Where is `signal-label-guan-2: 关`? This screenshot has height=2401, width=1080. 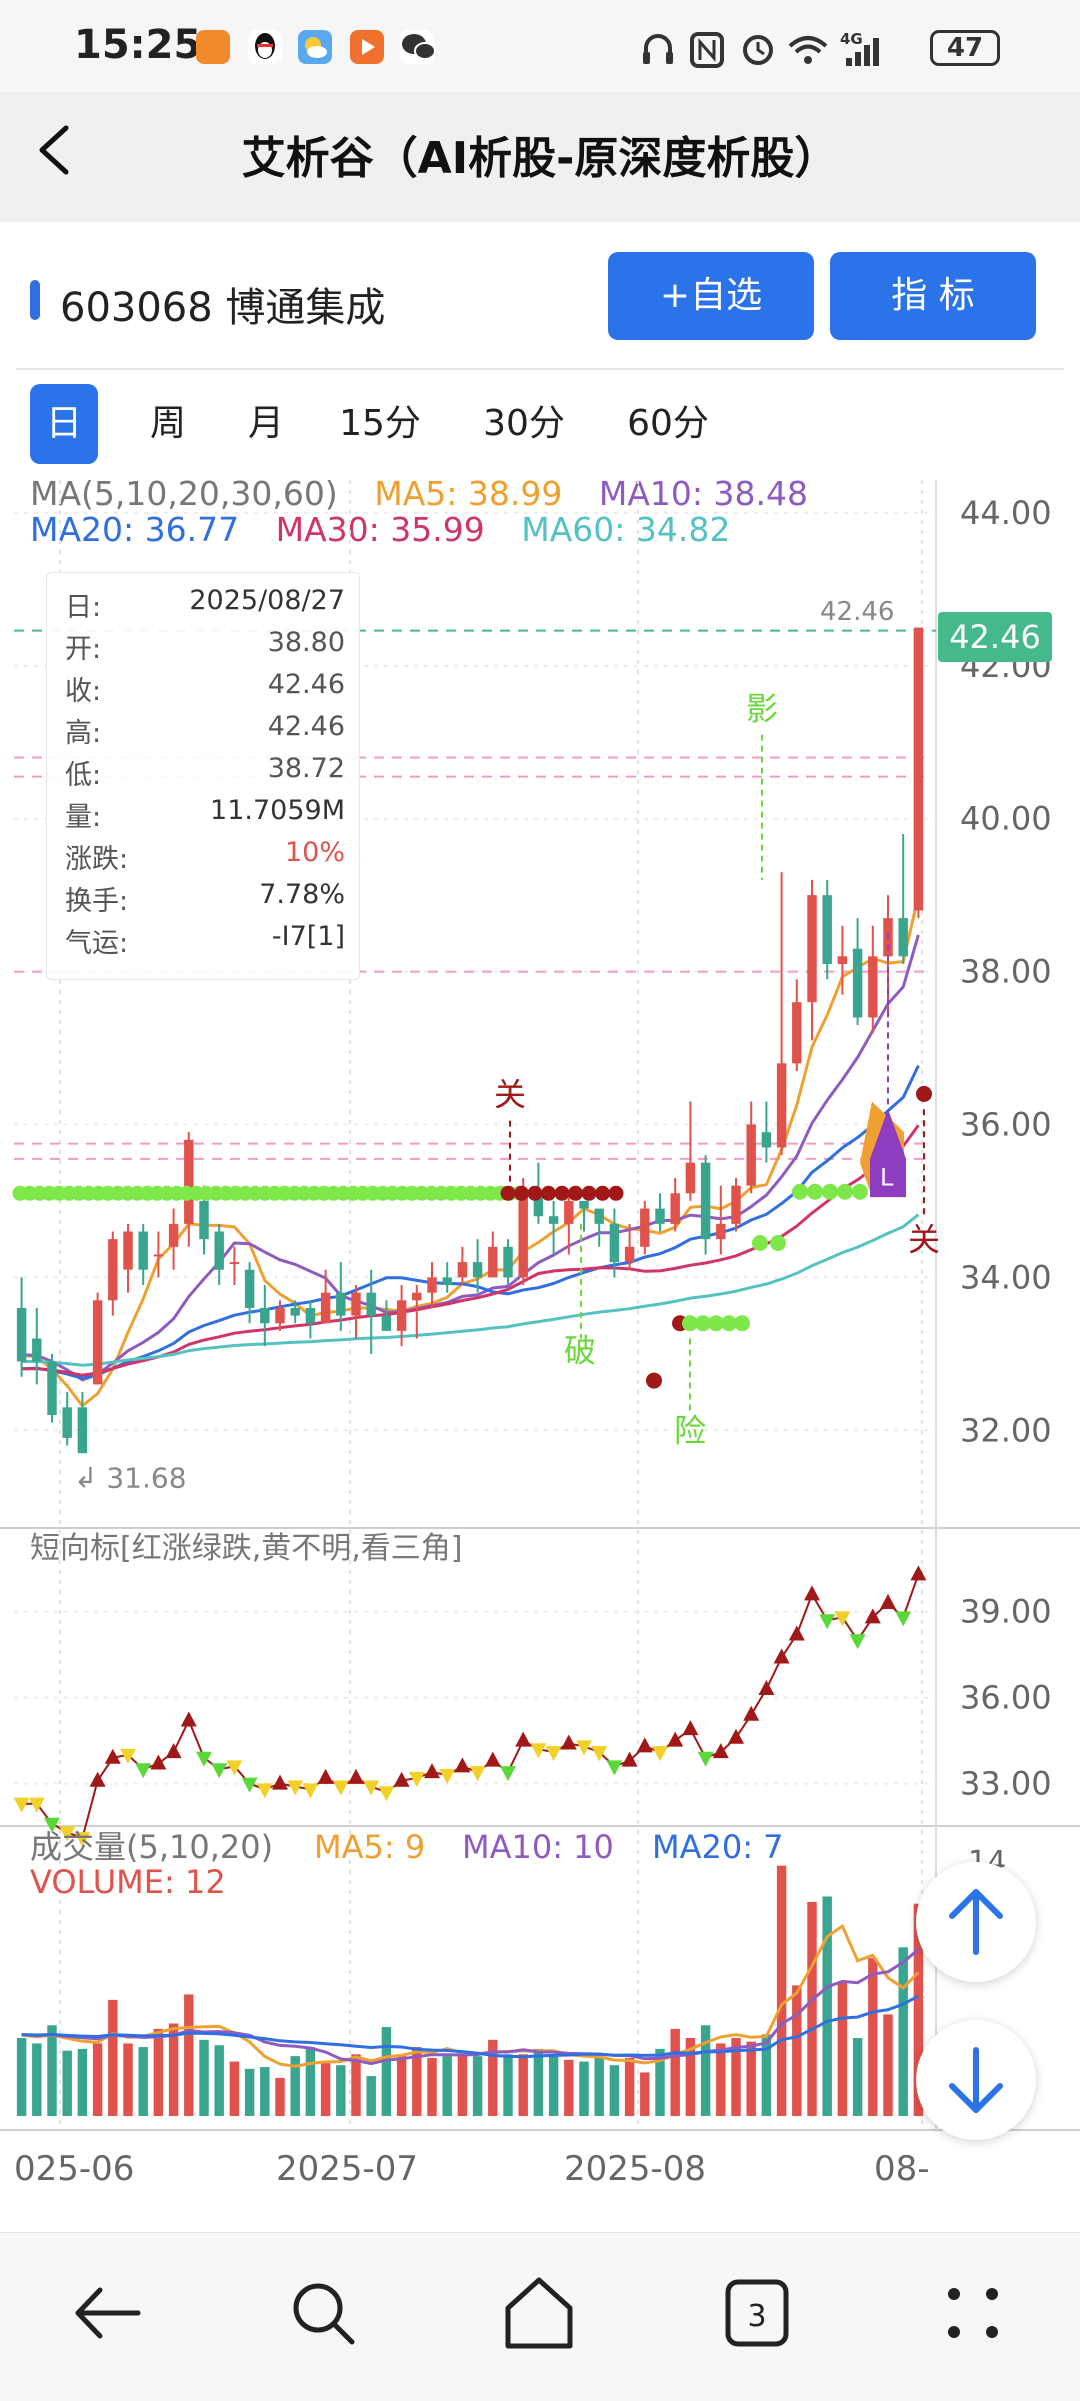
signal-label-guan-2: 关 is located at coordinates (924, 1240).